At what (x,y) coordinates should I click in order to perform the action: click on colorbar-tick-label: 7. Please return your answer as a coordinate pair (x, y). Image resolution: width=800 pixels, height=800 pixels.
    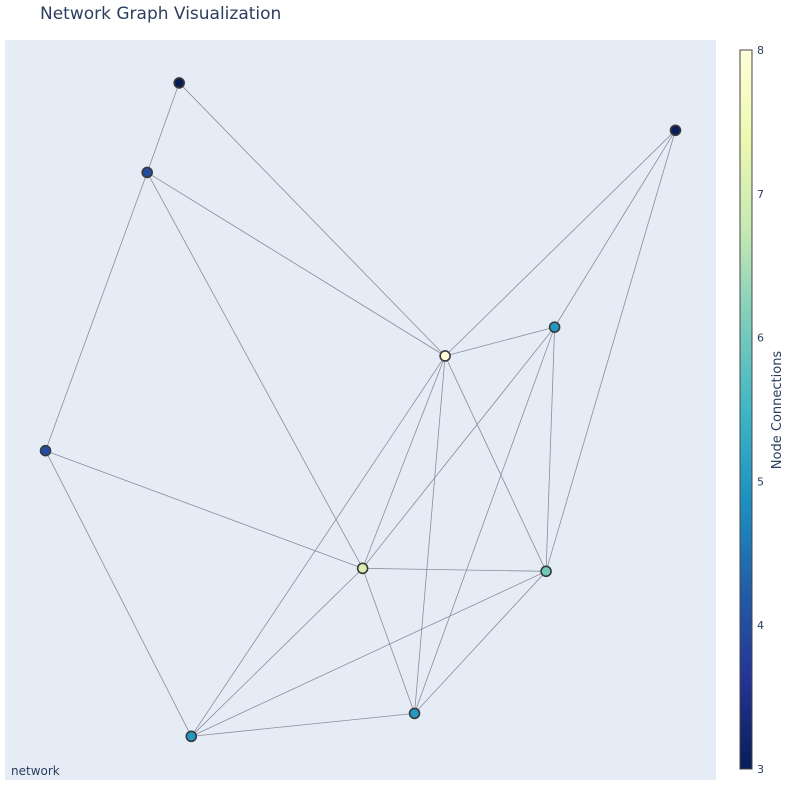
    Looking at the image, I should click on (760, 194).